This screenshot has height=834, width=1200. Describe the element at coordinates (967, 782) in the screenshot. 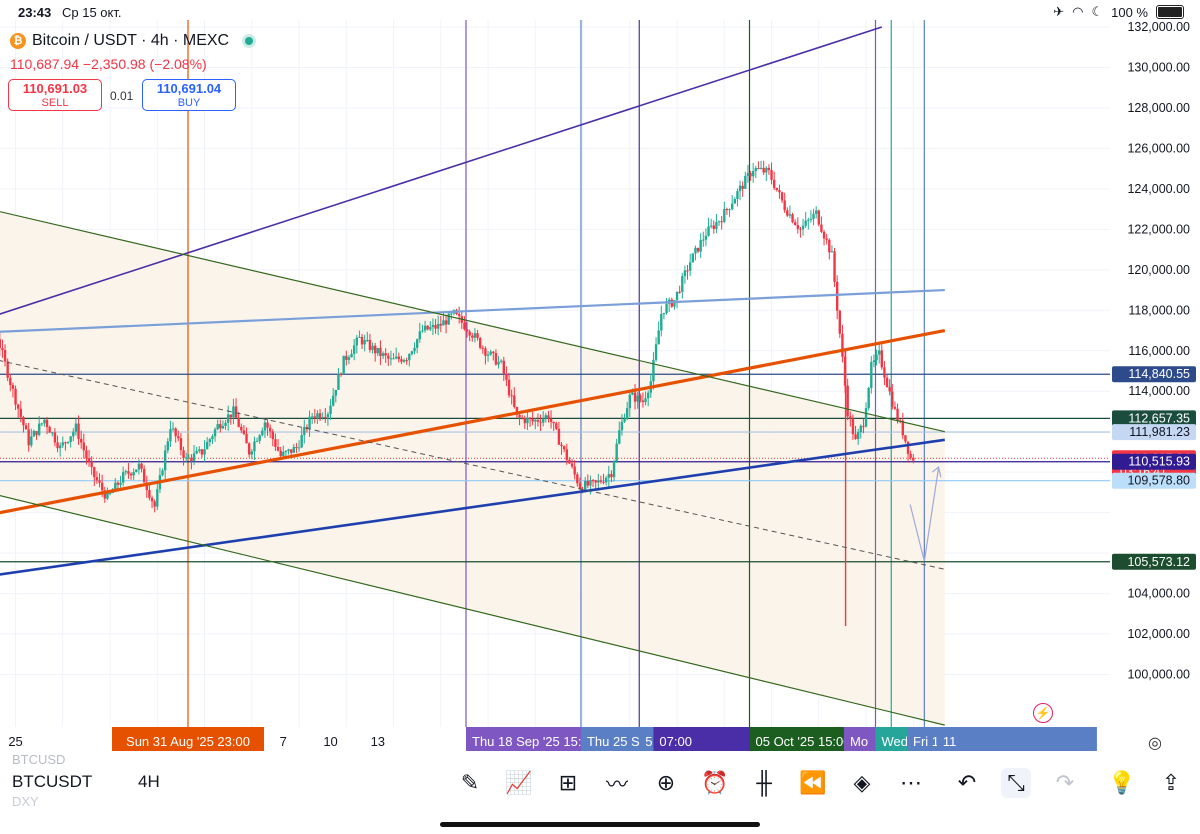

I see `undo-icon: ↶` at that location.